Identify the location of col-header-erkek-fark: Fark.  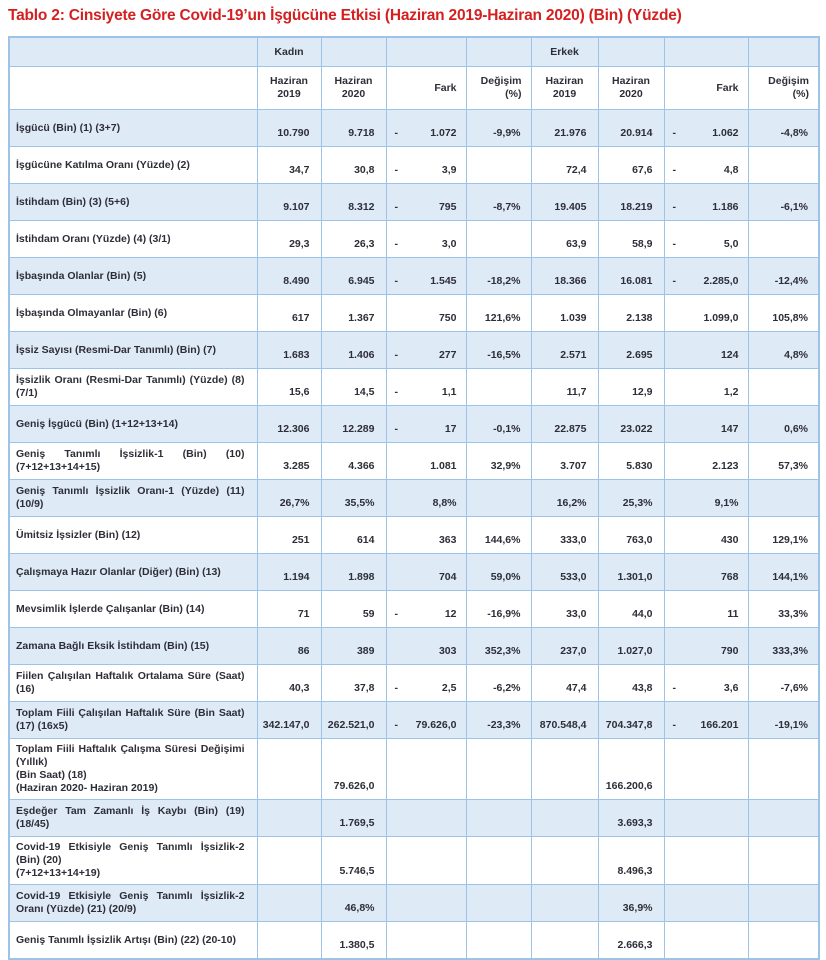
(706, 88).